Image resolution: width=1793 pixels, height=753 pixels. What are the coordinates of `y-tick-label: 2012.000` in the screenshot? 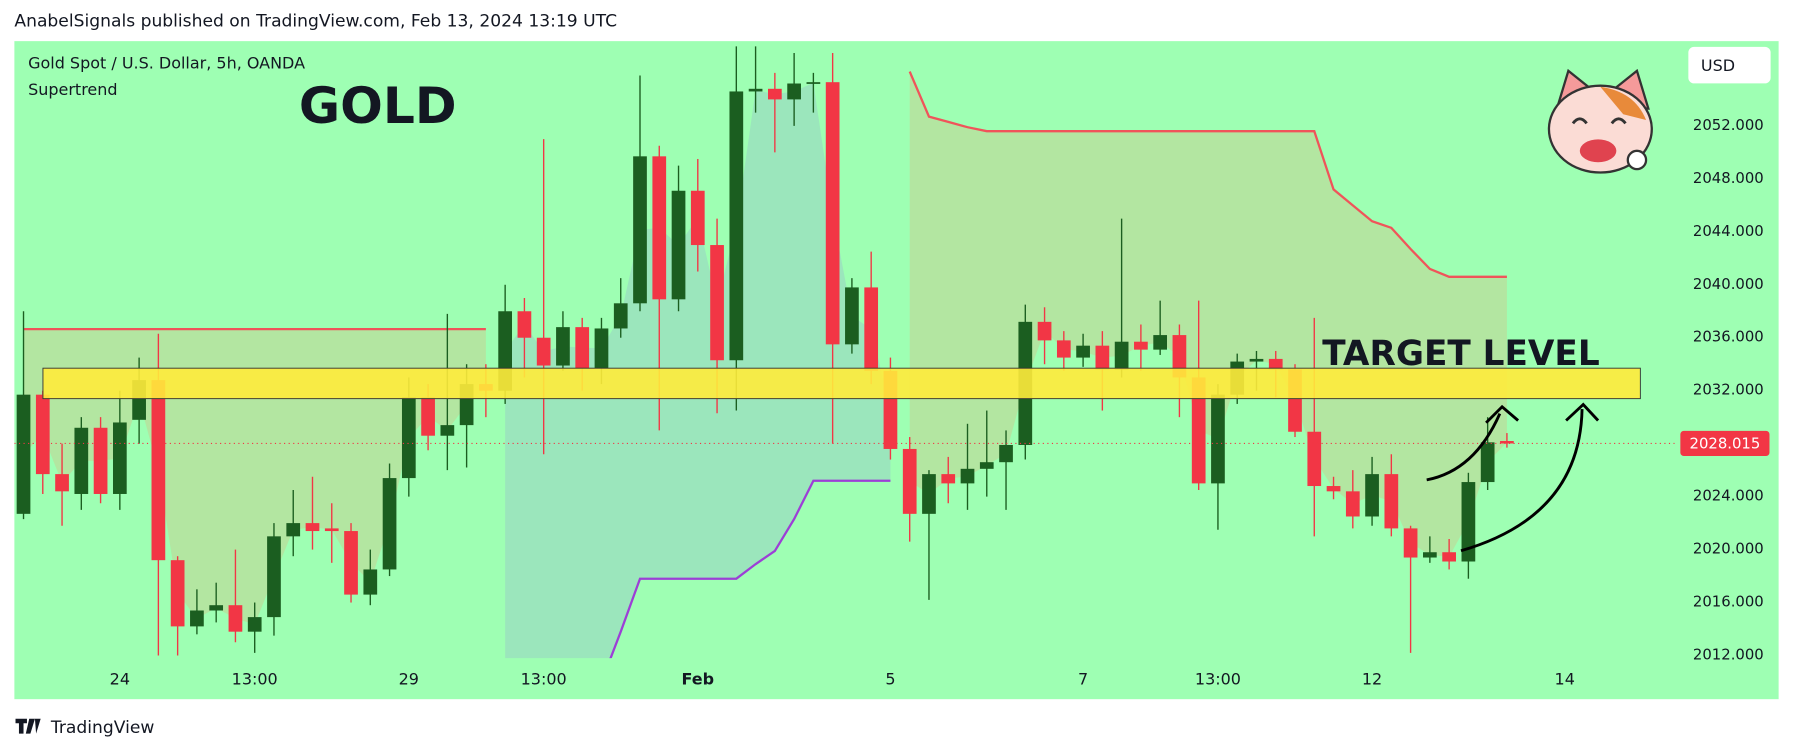 It's located at (1728, 655).